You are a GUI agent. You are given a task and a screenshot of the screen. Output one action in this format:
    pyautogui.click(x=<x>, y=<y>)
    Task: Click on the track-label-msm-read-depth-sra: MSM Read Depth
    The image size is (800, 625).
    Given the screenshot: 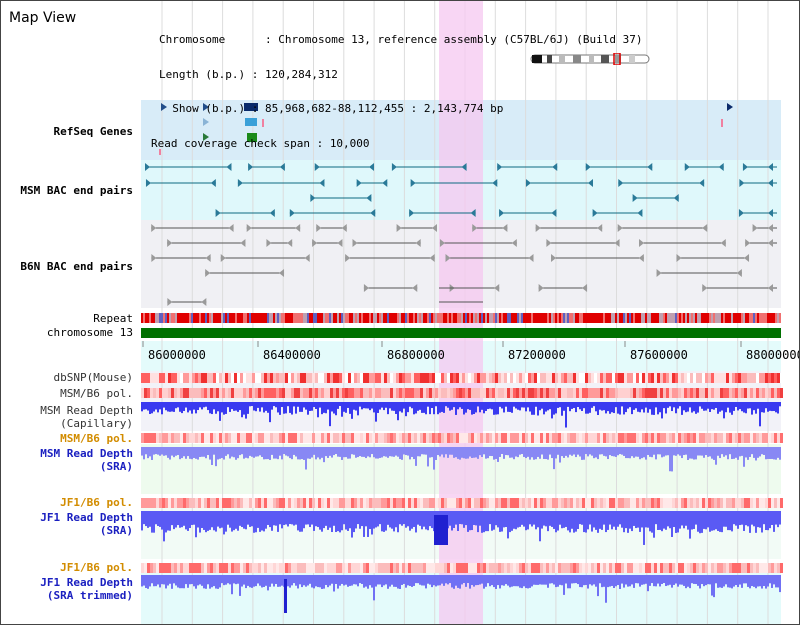 What is the action you would take?
    pyautogui.click(x=86, y=453)
    